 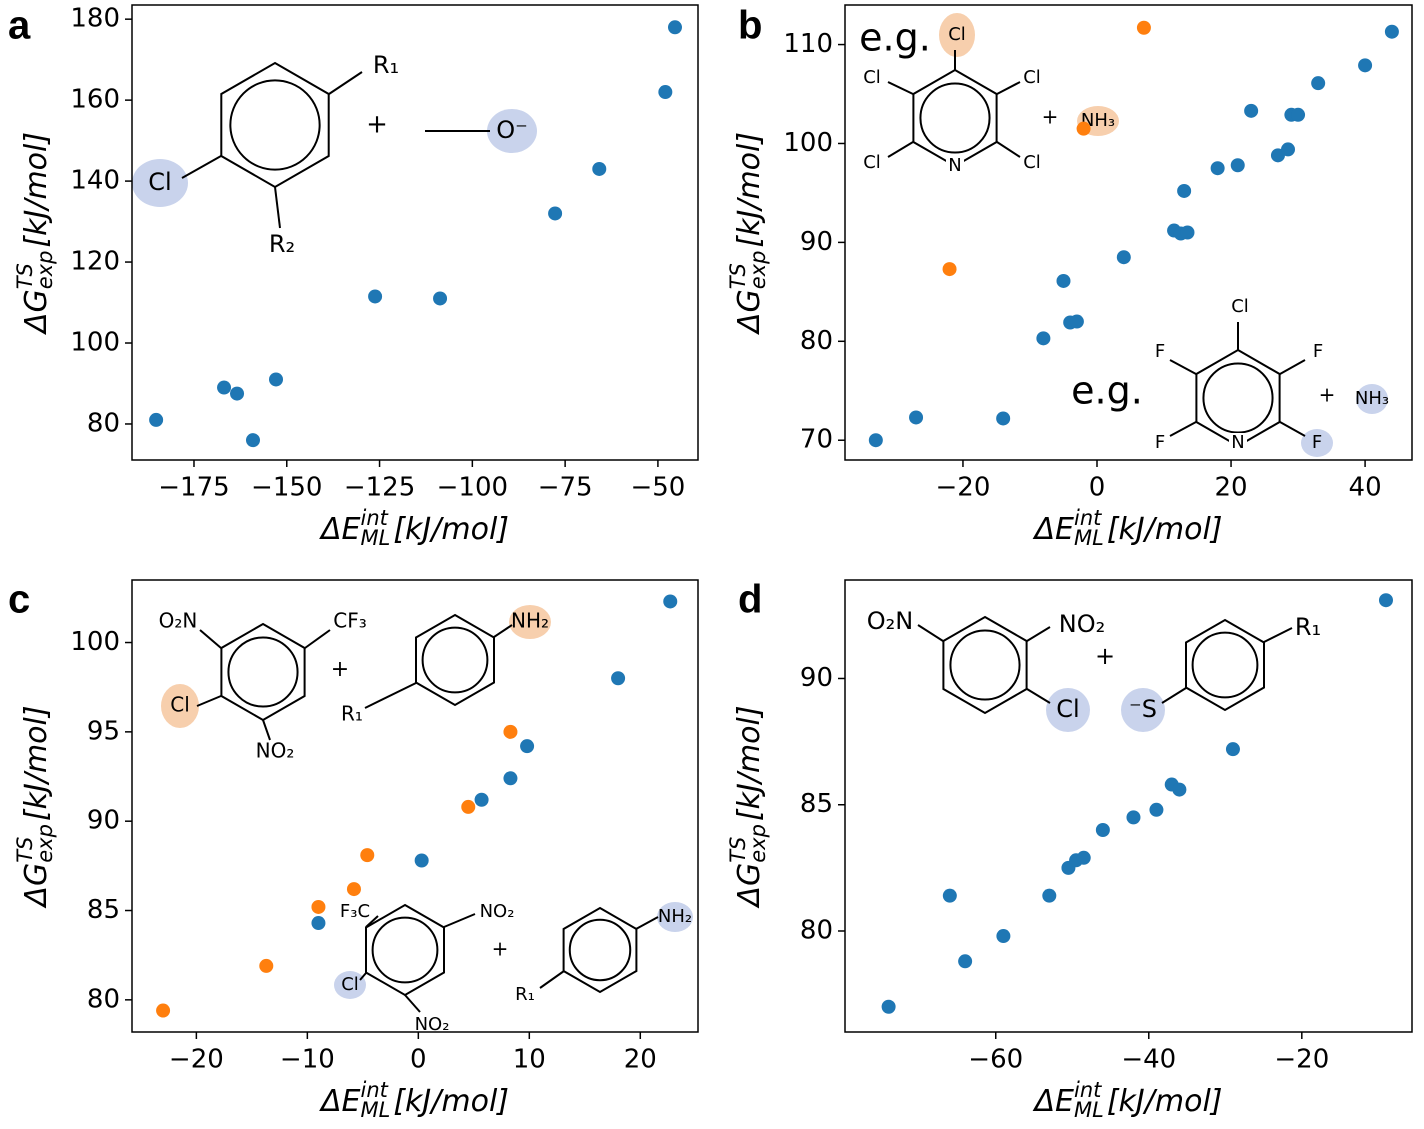 What do you see at coordinates (816, 440) in the screenshot?
I see `y-tick-label: 70` at bounding box center [816, 440].